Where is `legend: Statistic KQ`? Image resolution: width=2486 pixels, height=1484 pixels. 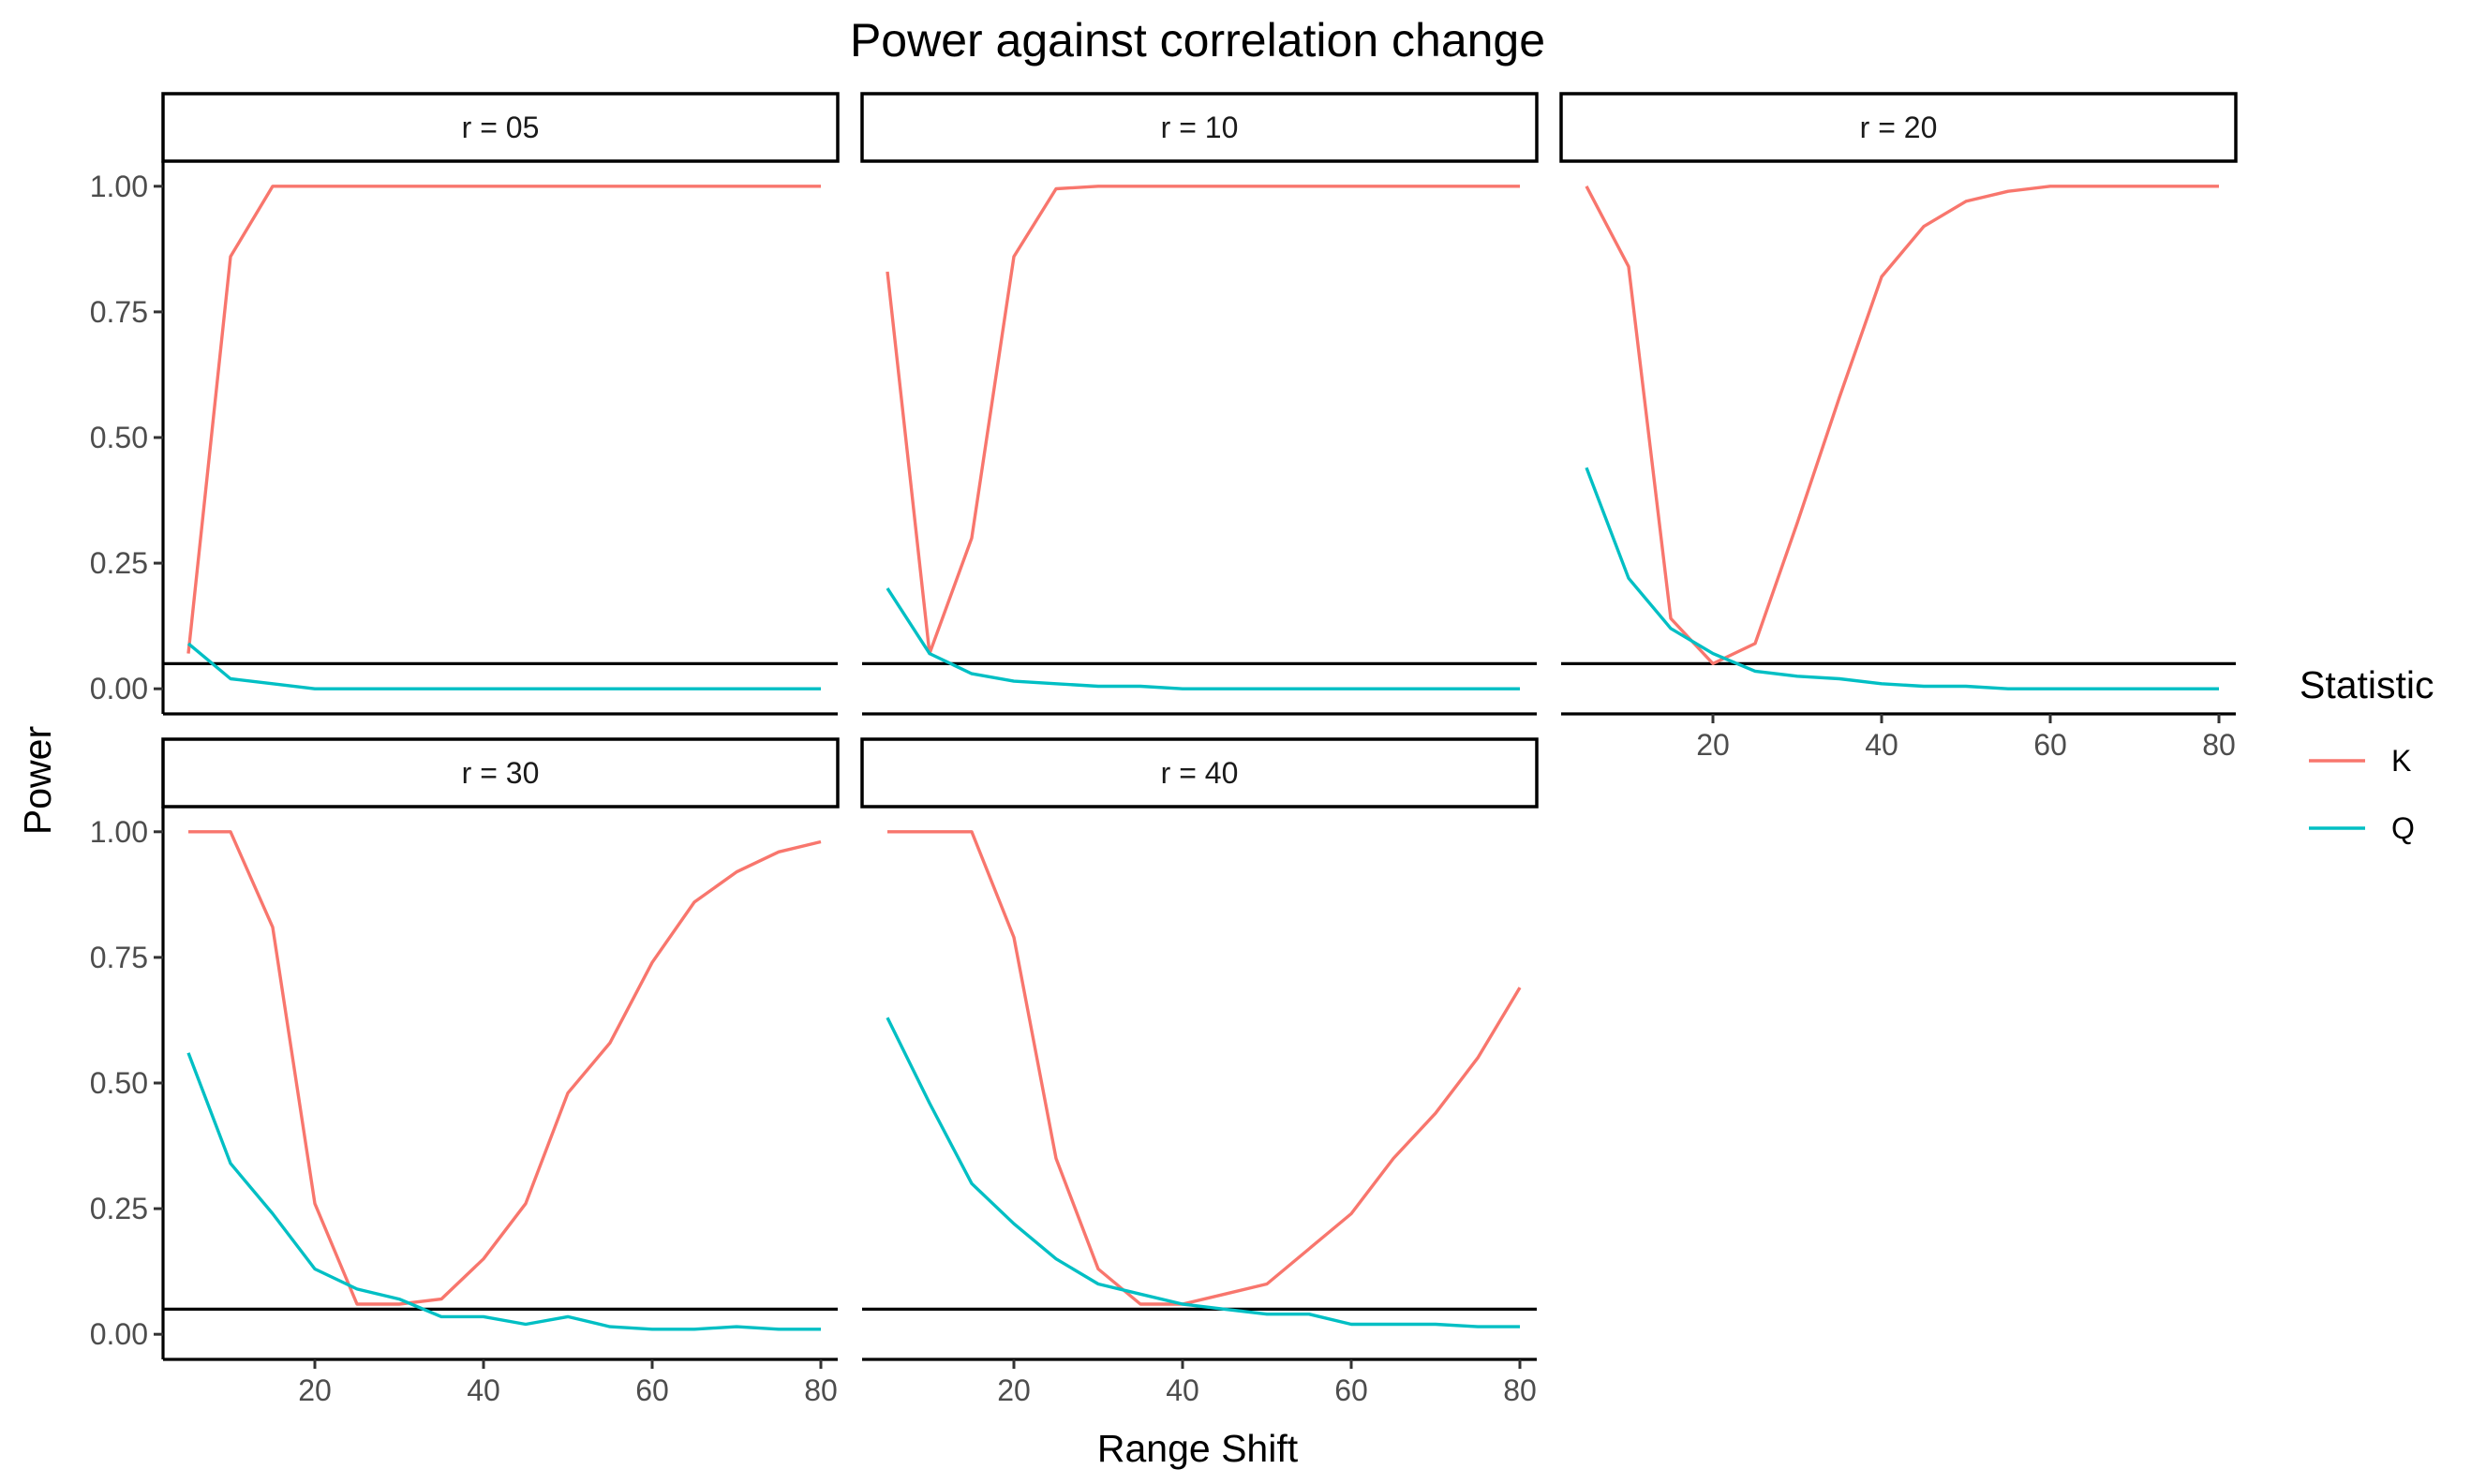
legend: Statistic KQ is located at coordinates (2367, 754).